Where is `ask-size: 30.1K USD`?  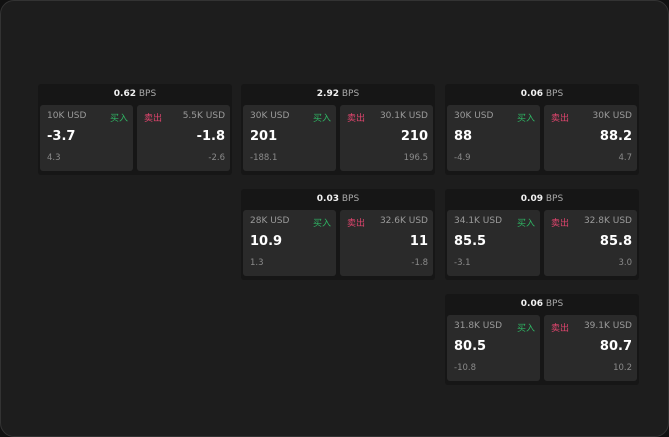 ask-size: 30.1K USD is located at coordinates (403, 116).